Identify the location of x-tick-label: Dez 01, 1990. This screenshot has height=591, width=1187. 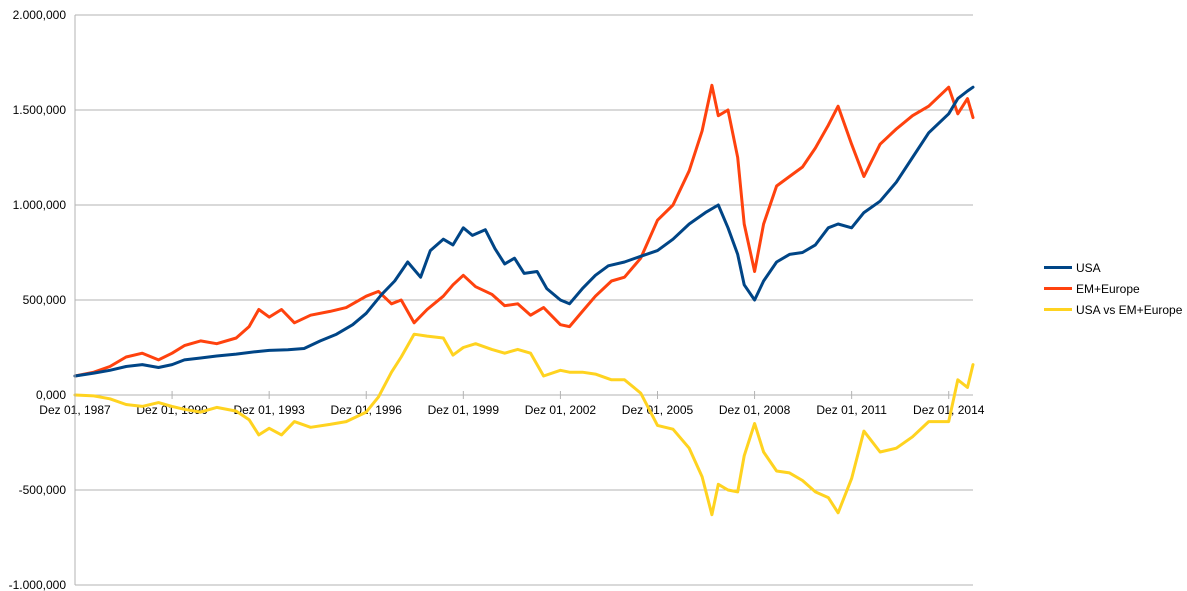
(172, 410).